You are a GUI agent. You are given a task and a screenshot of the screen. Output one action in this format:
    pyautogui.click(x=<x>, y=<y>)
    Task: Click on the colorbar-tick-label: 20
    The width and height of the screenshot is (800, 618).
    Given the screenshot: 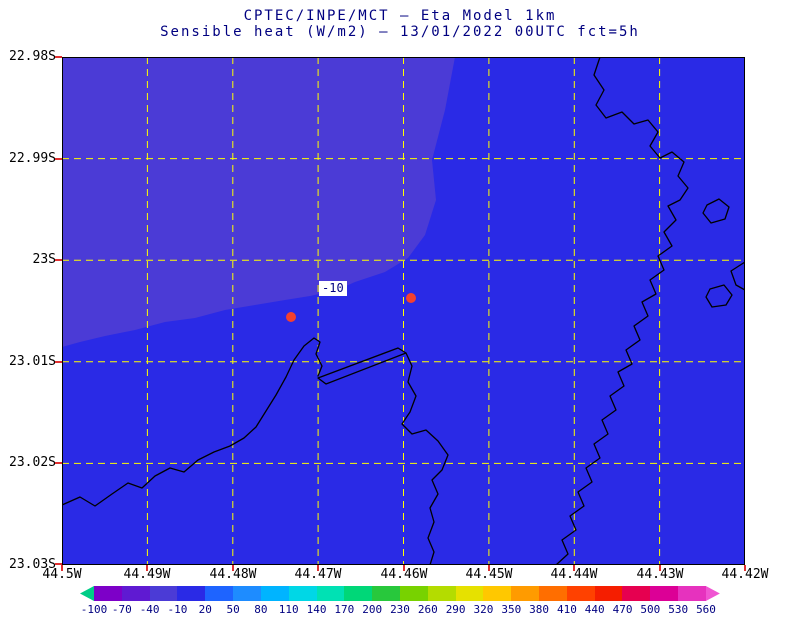 What is the action you would take?
    pyautogui.click(x=205, y=609)
    